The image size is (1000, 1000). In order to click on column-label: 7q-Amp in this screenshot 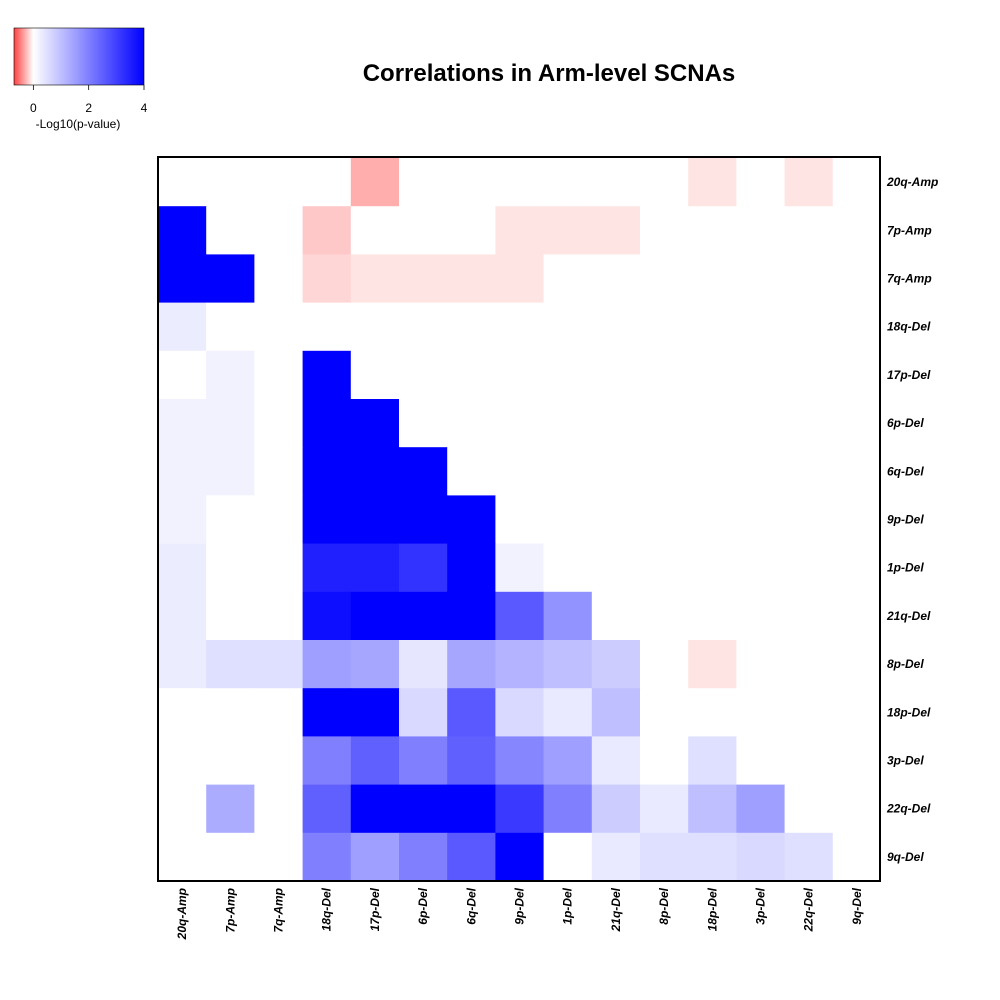, I will do `click(279, 910)`.